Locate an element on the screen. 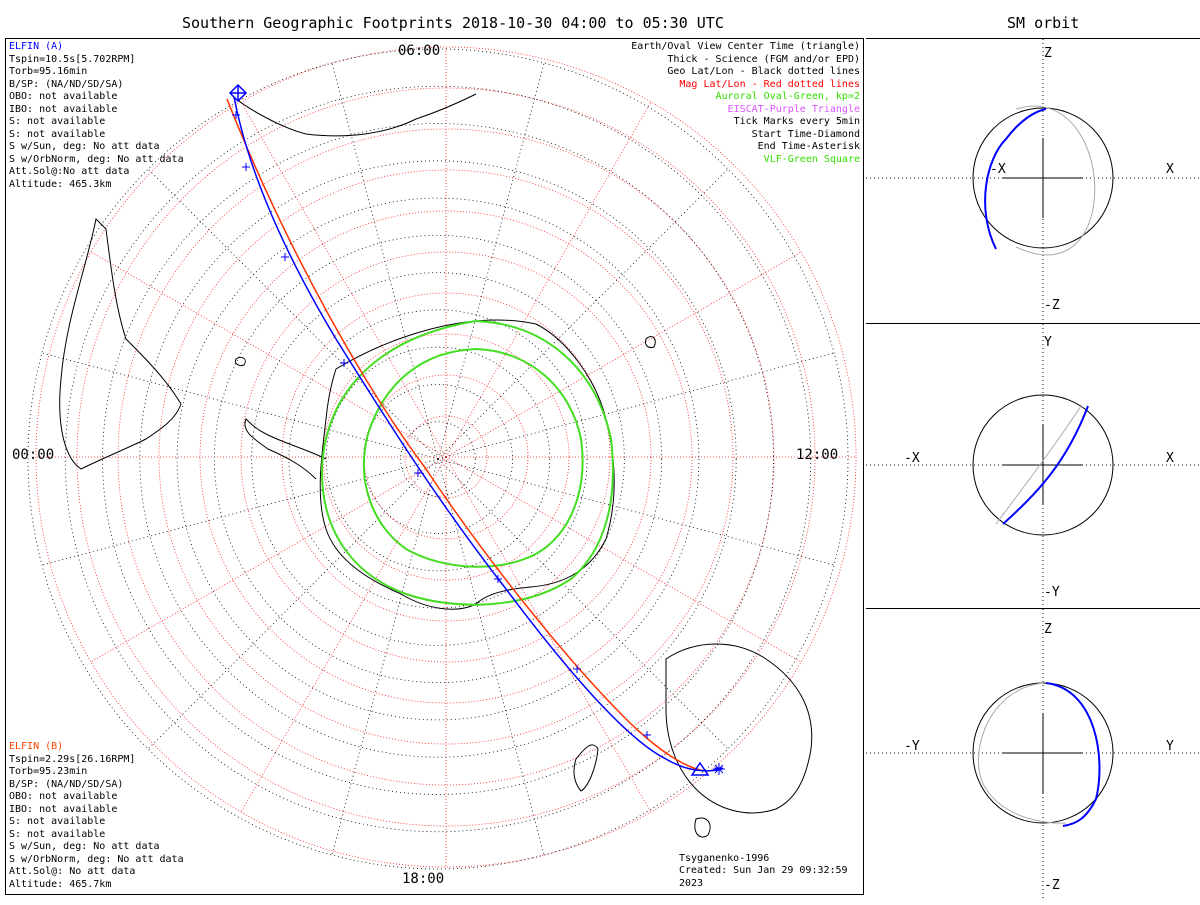 The width and height of the screenshot is (1200, 905). legend-entry: End Time-Asterisk is located at coordinates (808, 146).